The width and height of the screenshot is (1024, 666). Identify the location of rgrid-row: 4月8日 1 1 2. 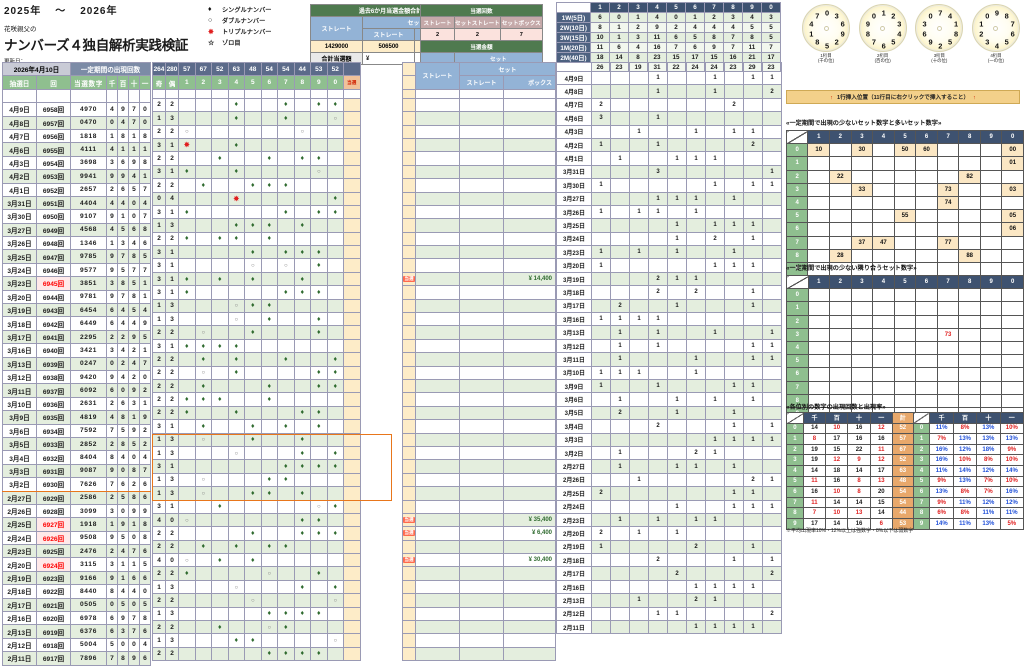
(669, 91).